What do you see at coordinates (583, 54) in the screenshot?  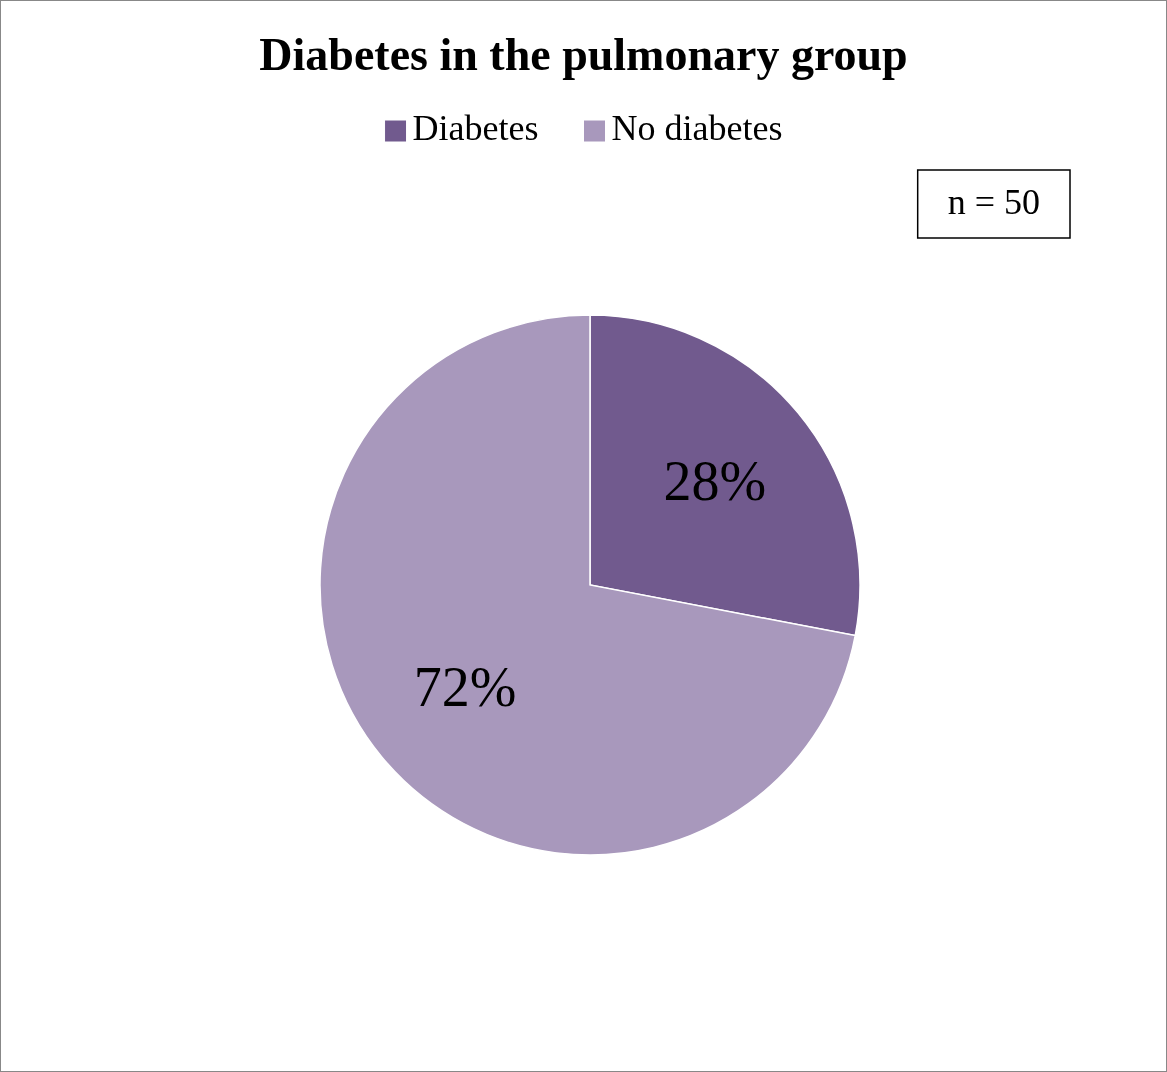 I see `chart-title: Diabetes in the pulmonary group` at bounding box center [583, 54].